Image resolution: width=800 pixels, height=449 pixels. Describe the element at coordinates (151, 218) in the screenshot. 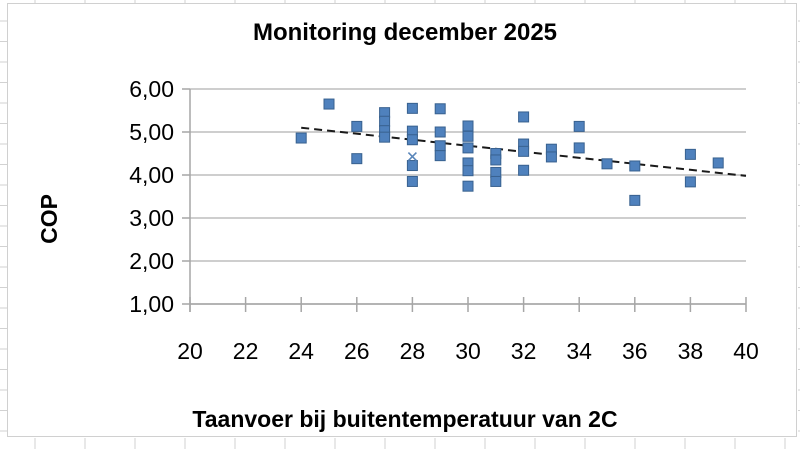

I see `y-tick-label: 3,00` at that location.